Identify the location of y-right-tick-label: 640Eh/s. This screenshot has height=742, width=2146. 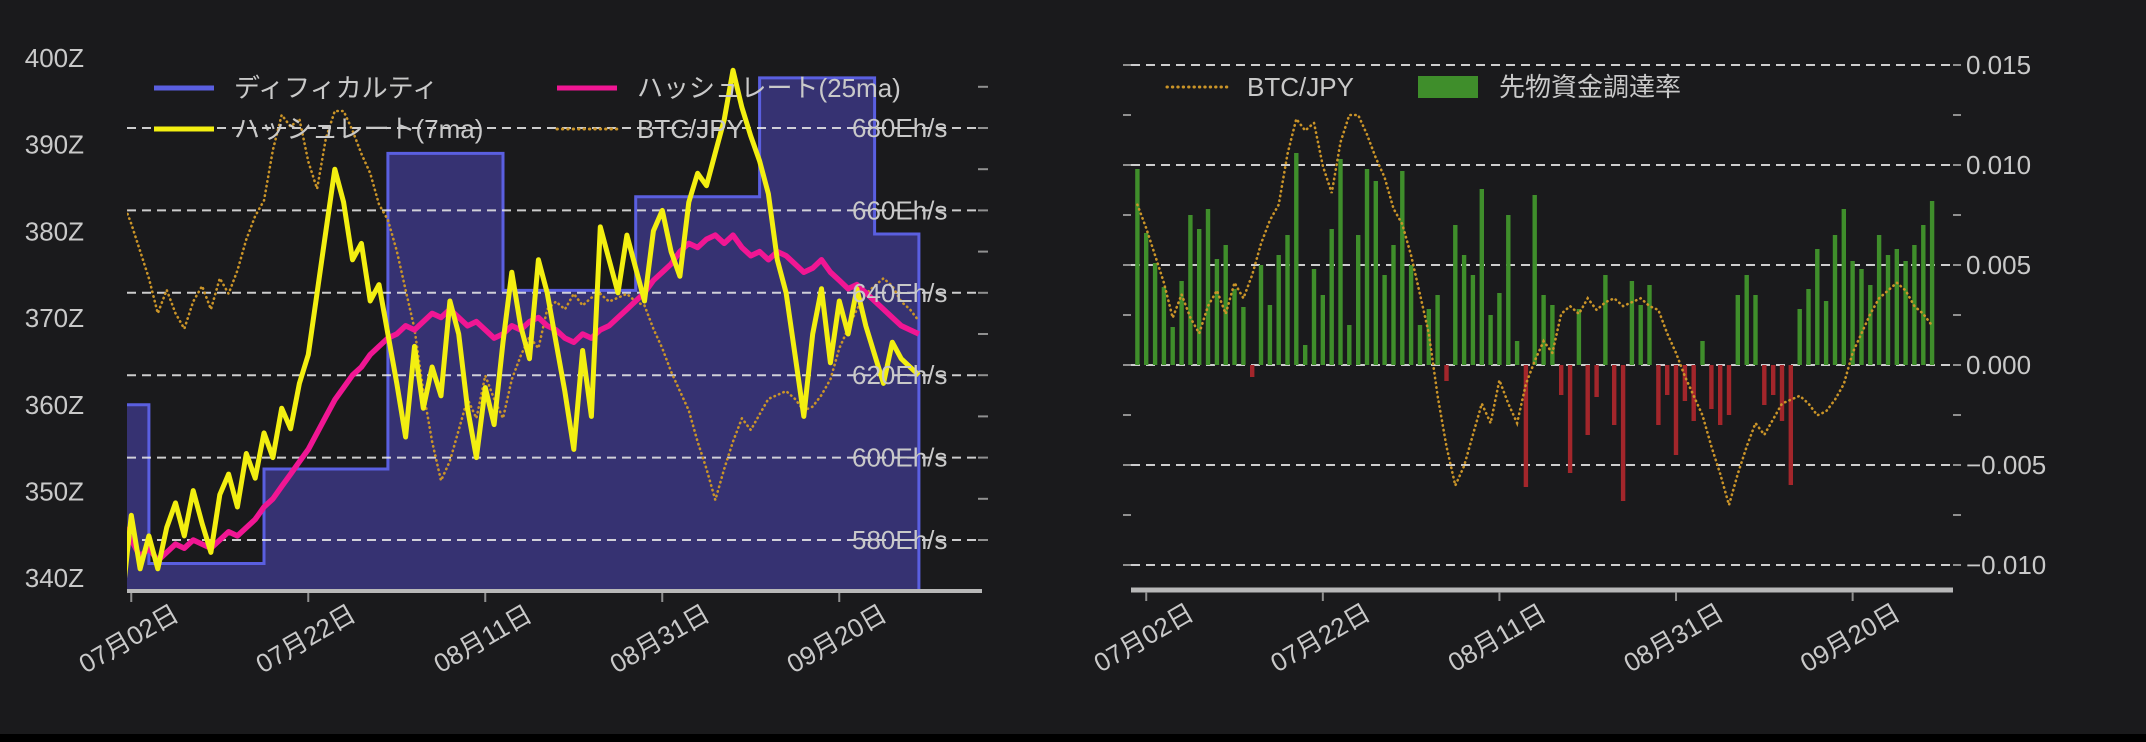
(899, 293).